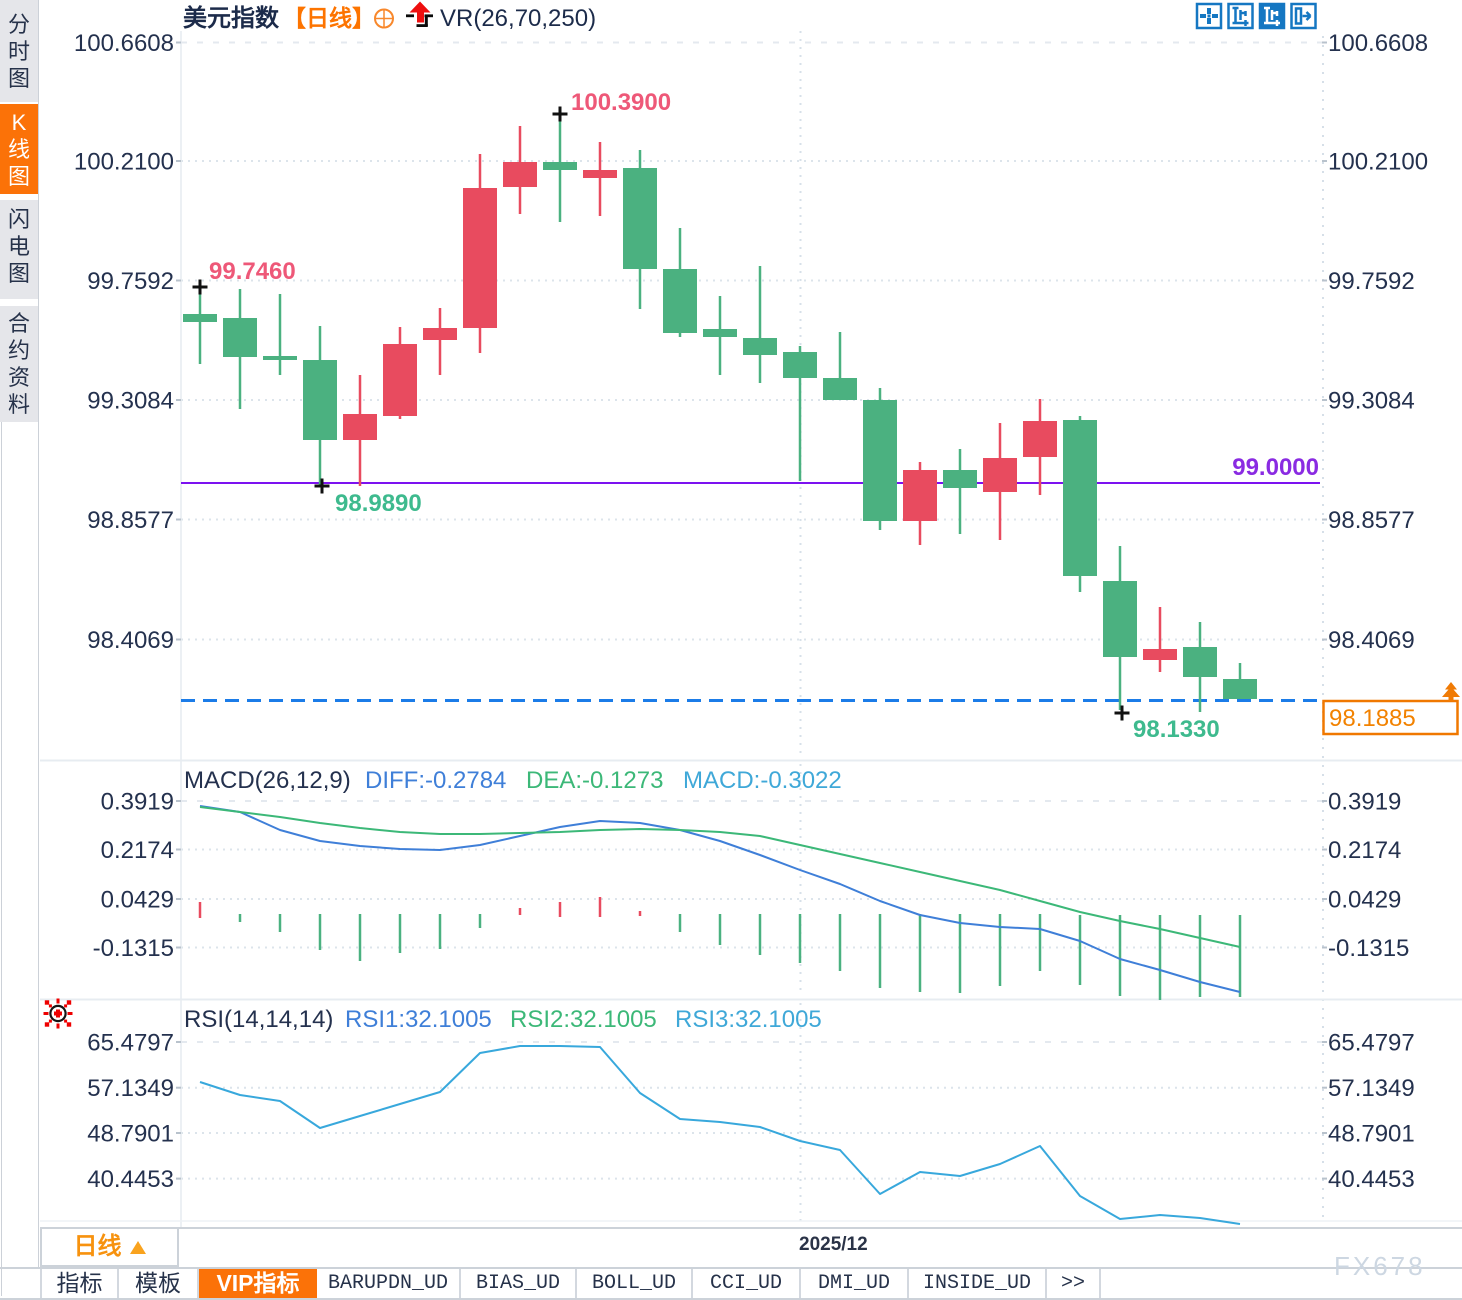  What do you see at coordinates (621, 102) in the screenshot?
I see `svg-text: 100.3900` at bounding box center [621, 102].